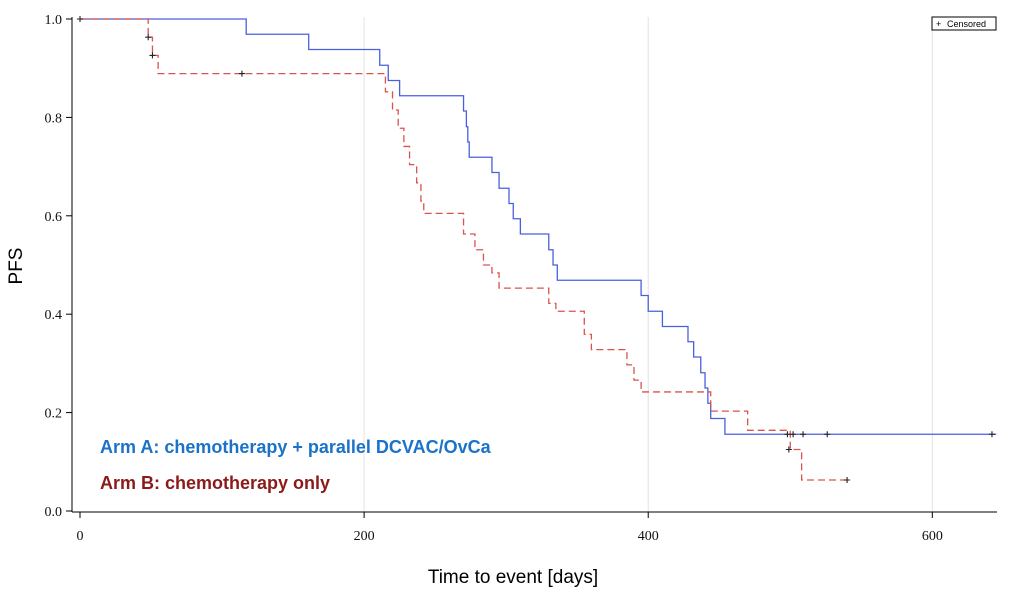 The image size is (1024, 602). Describe the element at coordinates (54, 20) in the screenshot. I see `y-tick-label: 1.0` at that location.